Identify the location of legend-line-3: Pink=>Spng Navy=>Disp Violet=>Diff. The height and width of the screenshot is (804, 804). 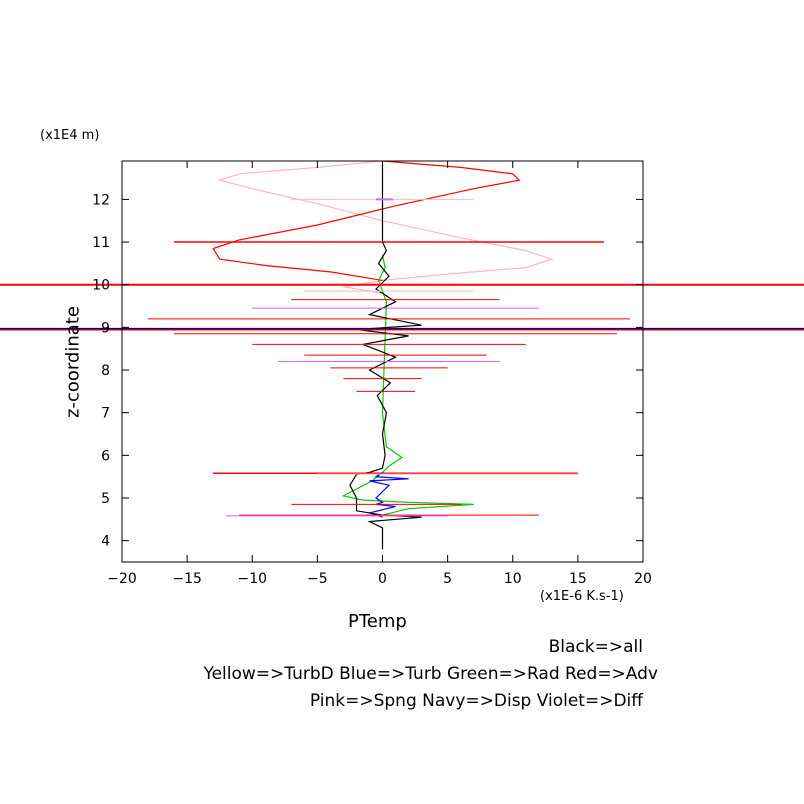
(476, 701).